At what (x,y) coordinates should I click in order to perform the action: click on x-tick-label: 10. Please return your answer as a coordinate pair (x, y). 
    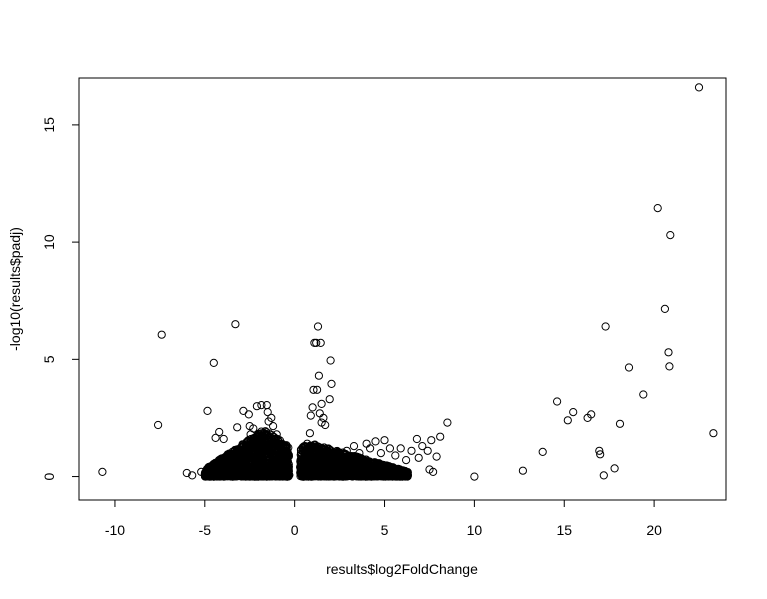
    Looking at the image, I should click on (475, 530).